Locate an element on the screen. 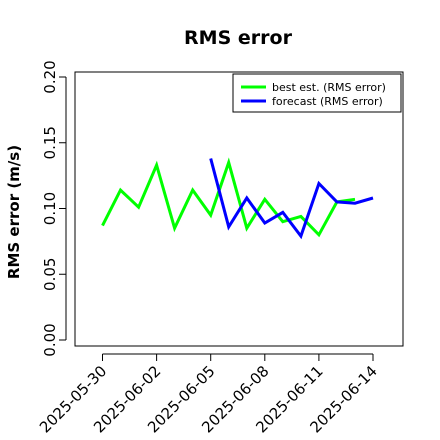  y-axis: 0.00 0.05 0.10 0.15 0.20 is located at coordinates (54, 208).